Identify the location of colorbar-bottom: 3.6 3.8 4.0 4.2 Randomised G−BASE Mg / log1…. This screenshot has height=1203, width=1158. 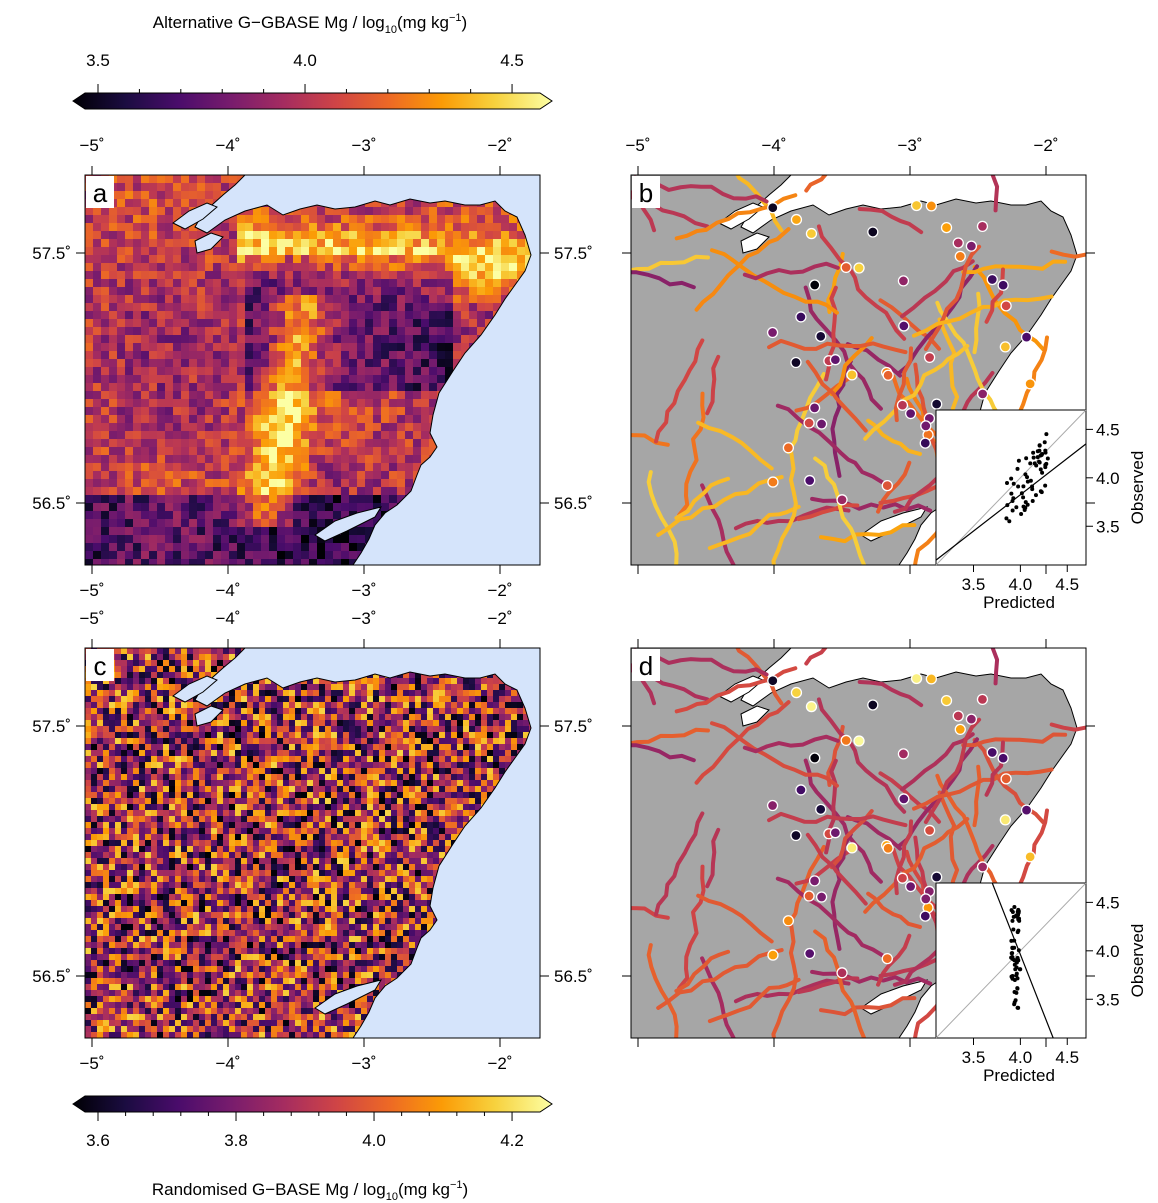
(312, 1149).